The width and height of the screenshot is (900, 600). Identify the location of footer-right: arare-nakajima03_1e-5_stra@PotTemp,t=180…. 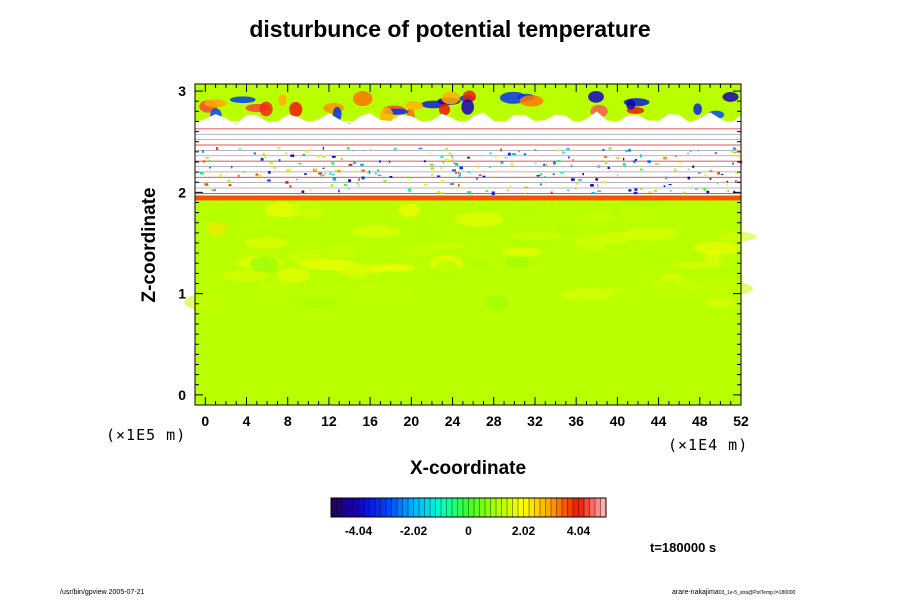
(733, 592).